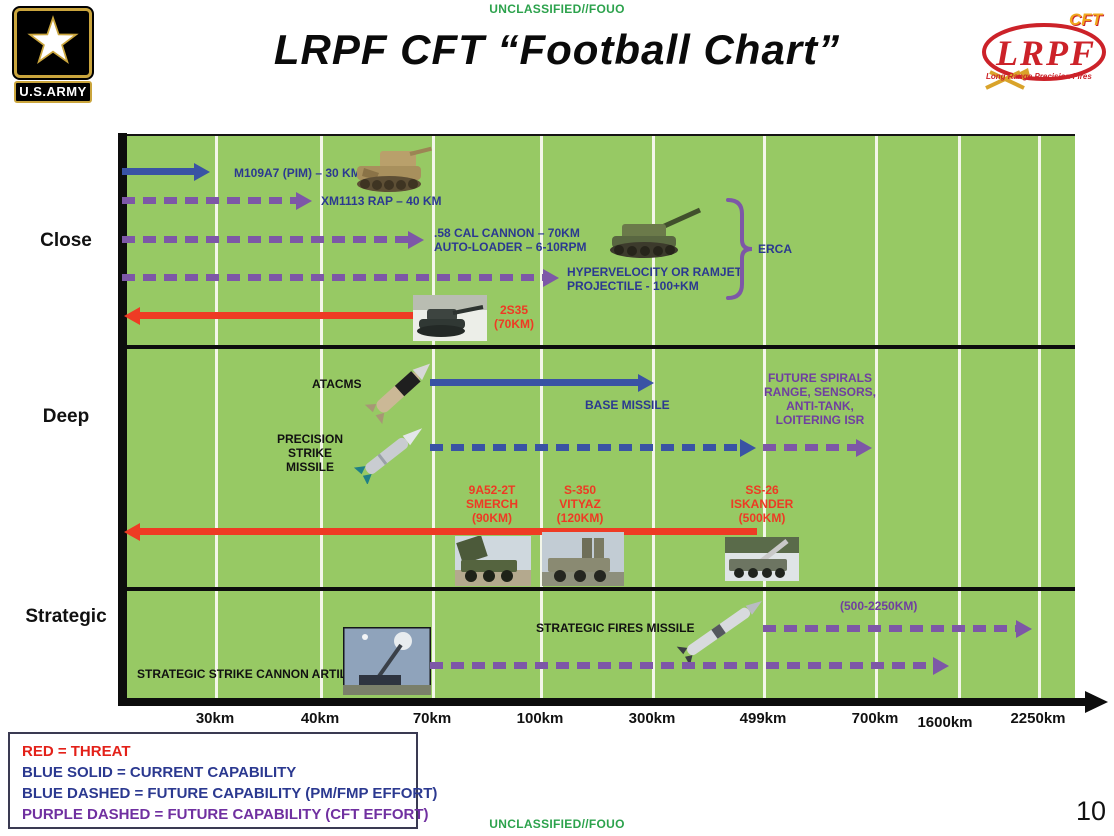 This screenshot has height=836, width=1114. I want to click on psm-future-spirals-arrow, so click(817, 447).